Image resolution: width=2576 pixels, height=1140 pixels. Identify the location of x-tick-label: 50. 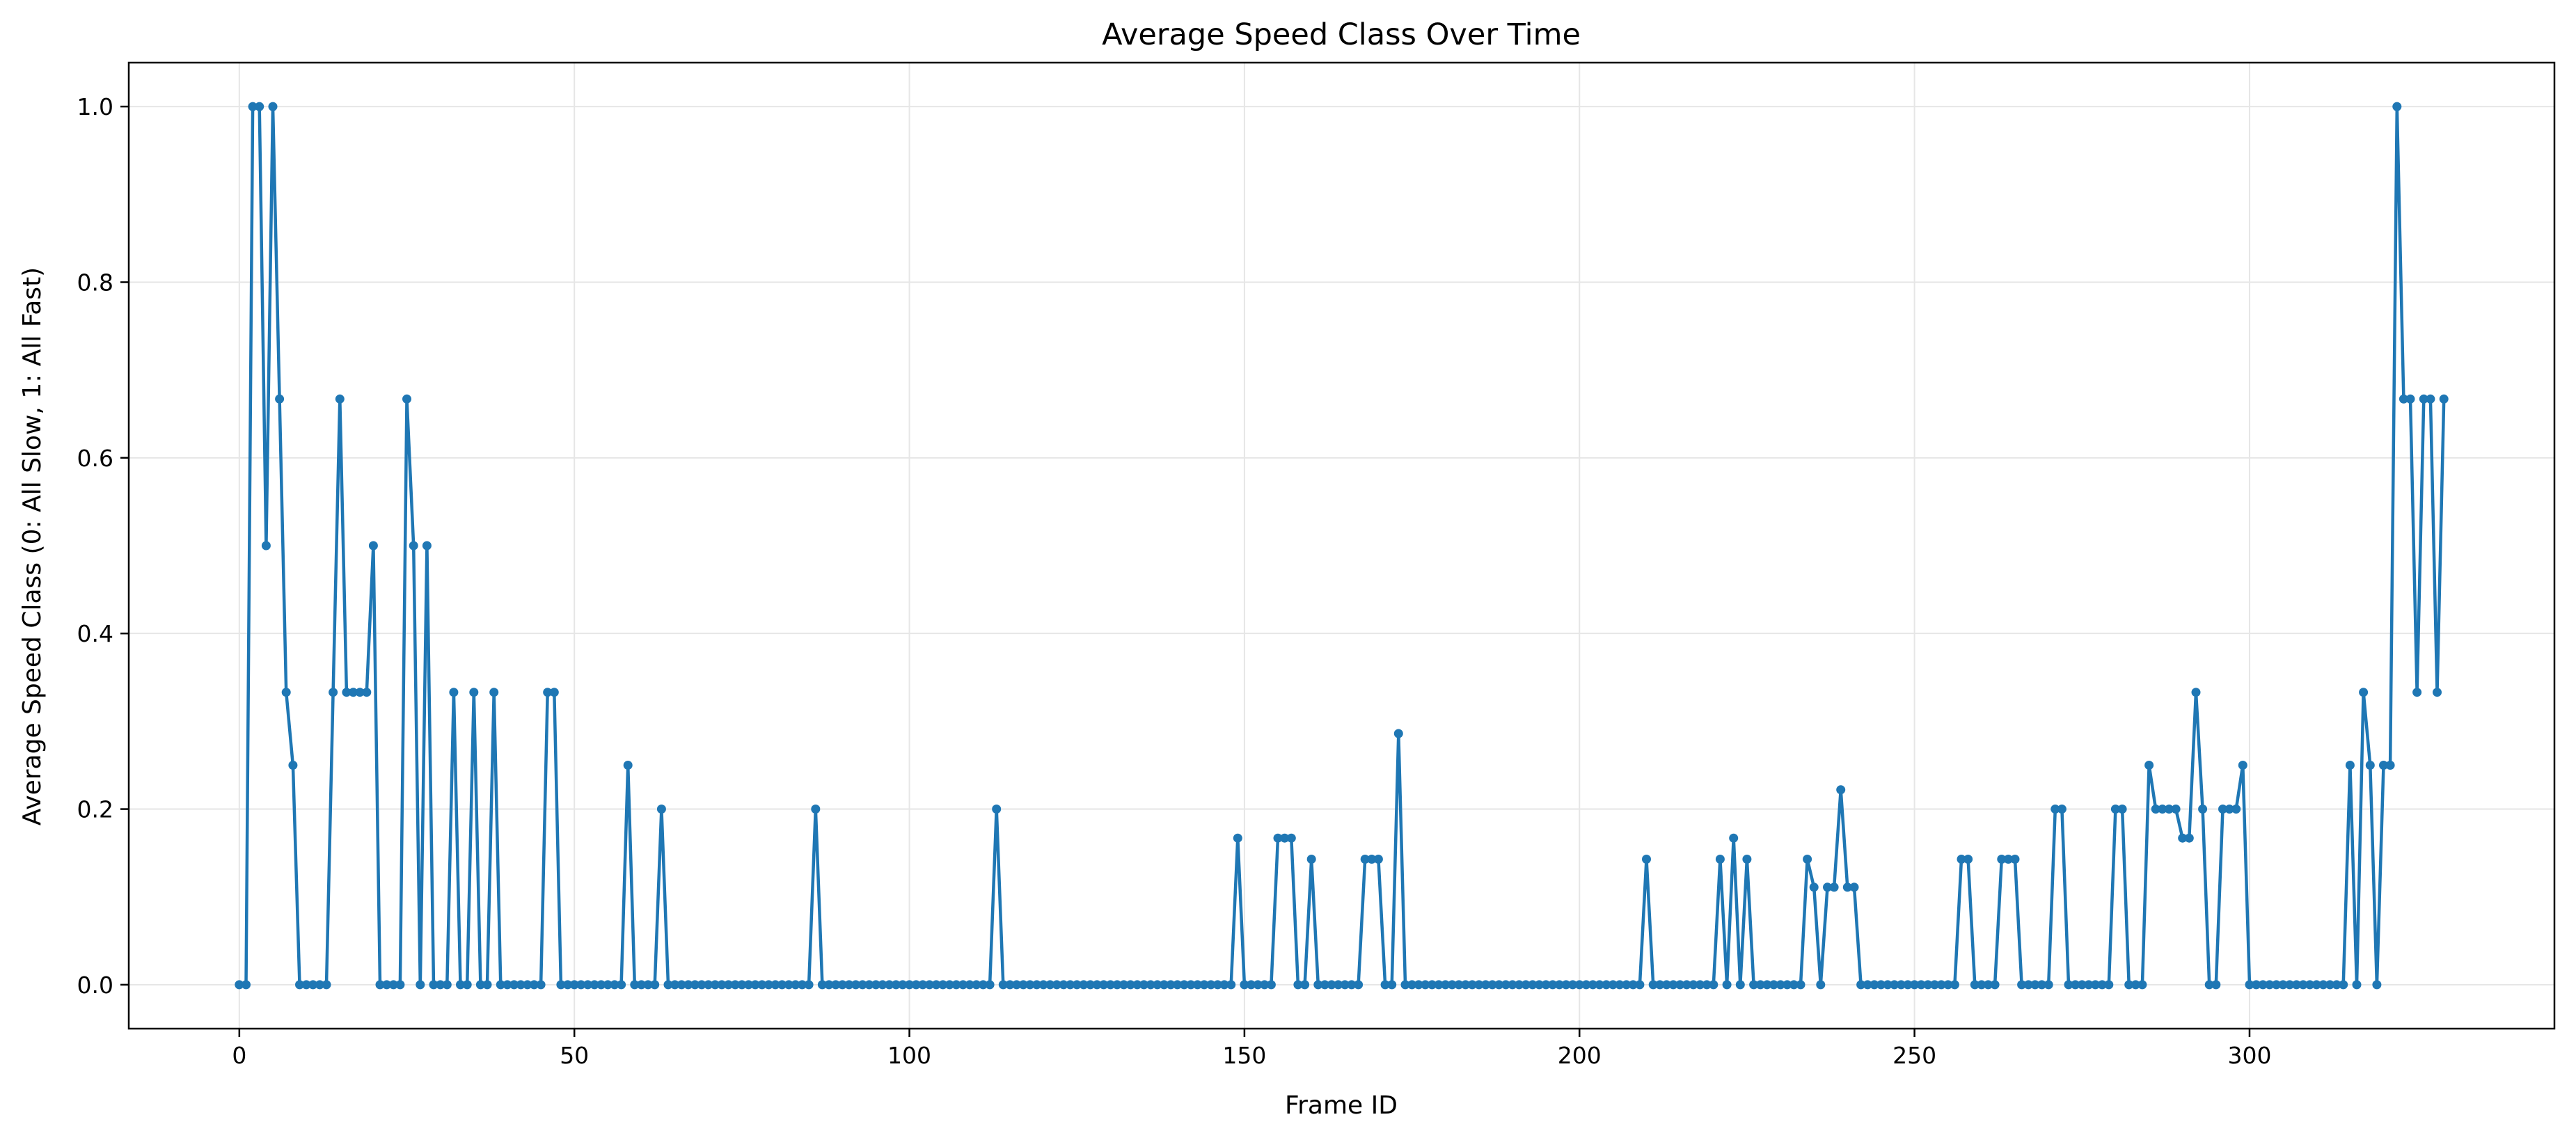
(574, 1055).